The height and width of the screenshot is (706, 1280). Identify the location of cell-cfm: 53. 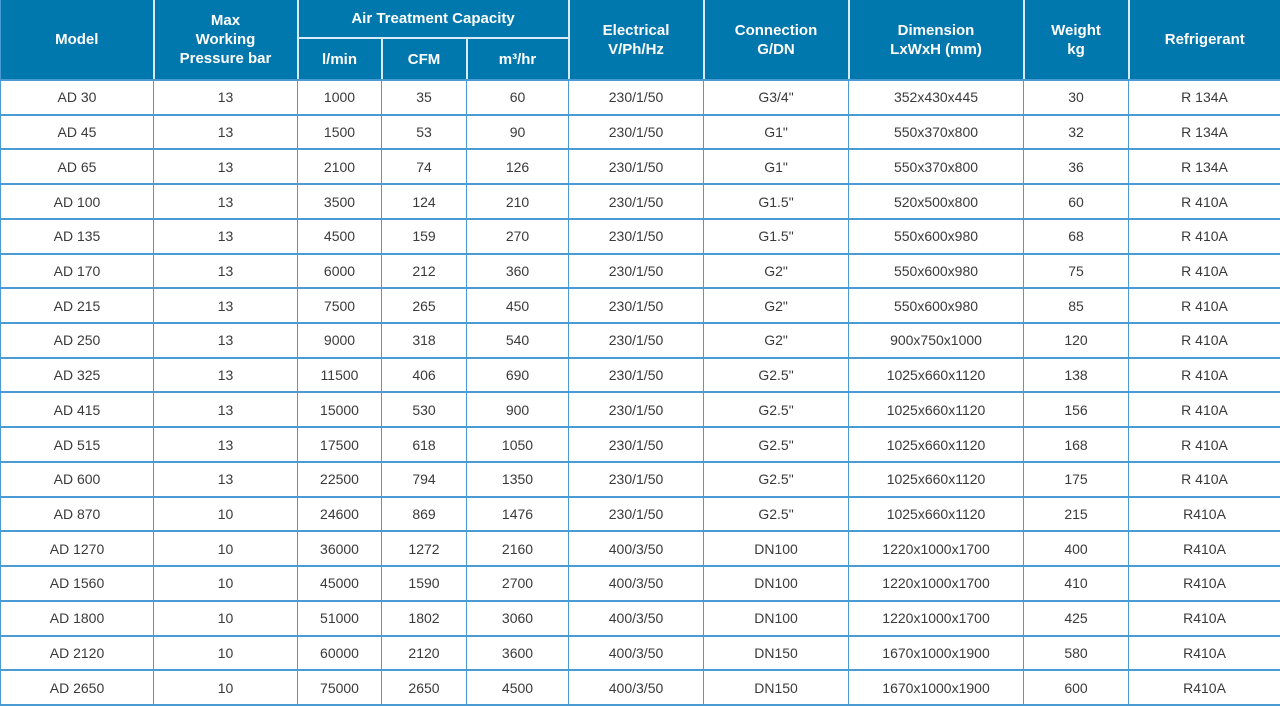
(424, 132).